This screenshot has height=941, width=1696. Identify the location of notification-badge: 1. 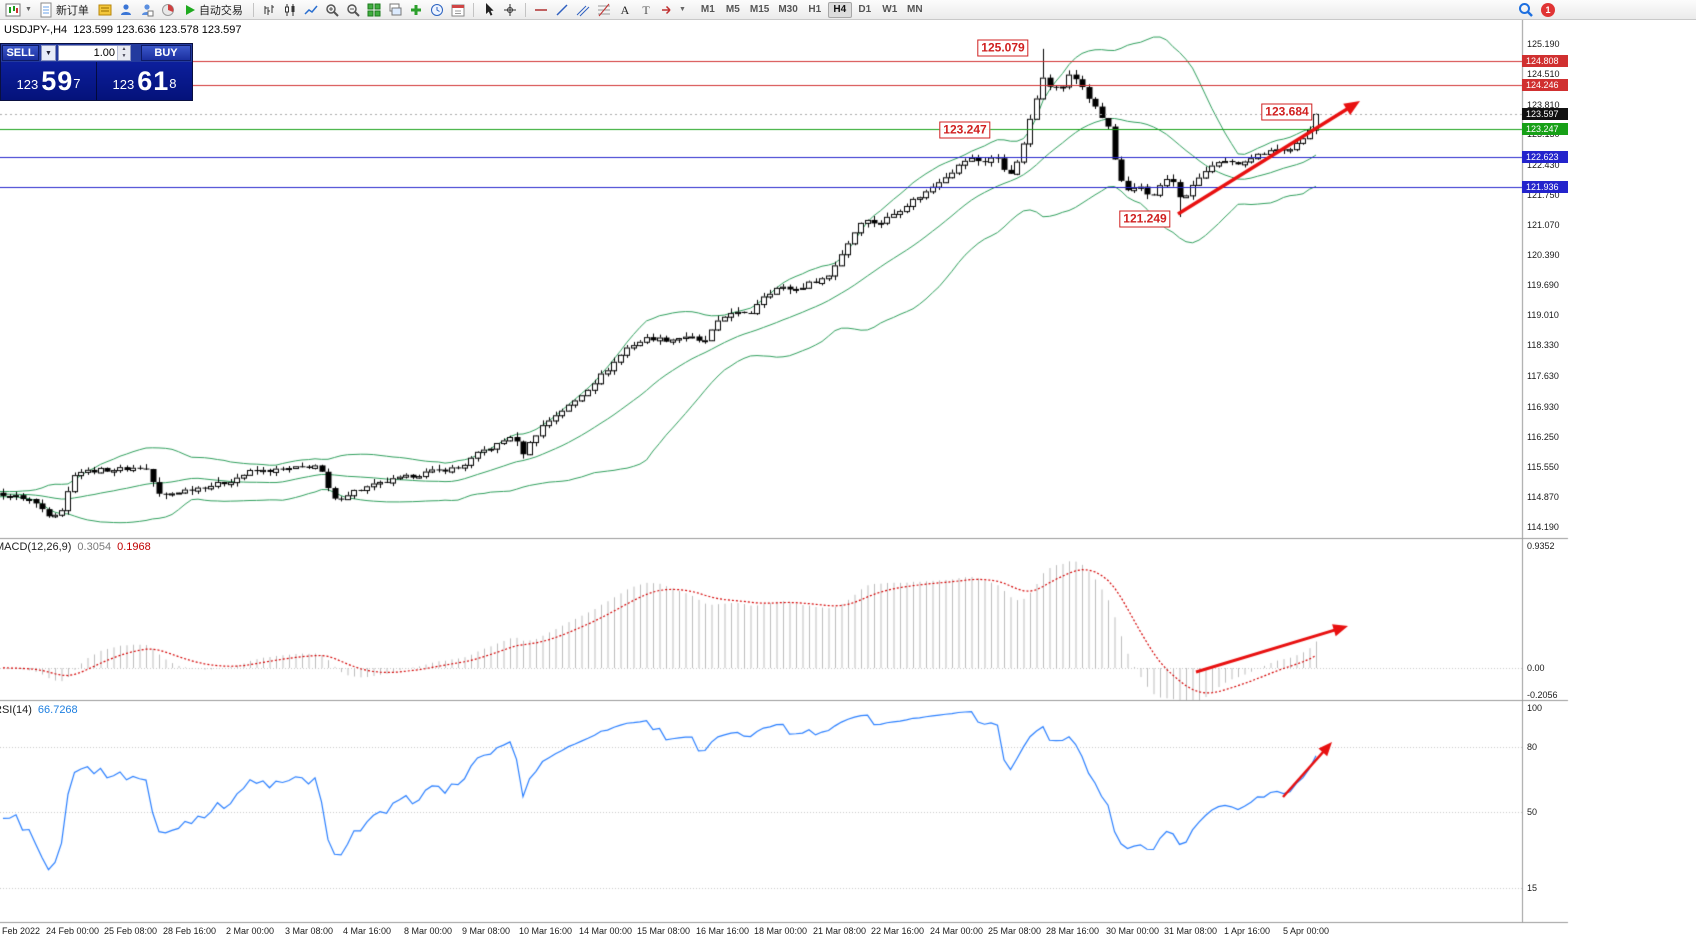
(1548, 10).